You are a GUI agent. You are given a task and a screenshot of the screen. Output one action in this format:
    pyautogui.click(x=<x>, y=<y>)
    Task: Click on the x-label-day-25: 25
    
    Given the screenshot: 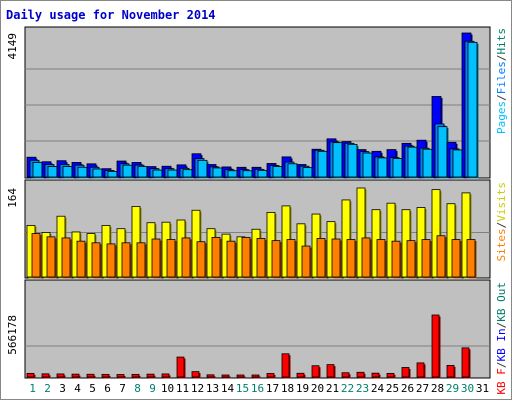 What is the action you would take?
    pyautogui.click(x=392, y=388)
    